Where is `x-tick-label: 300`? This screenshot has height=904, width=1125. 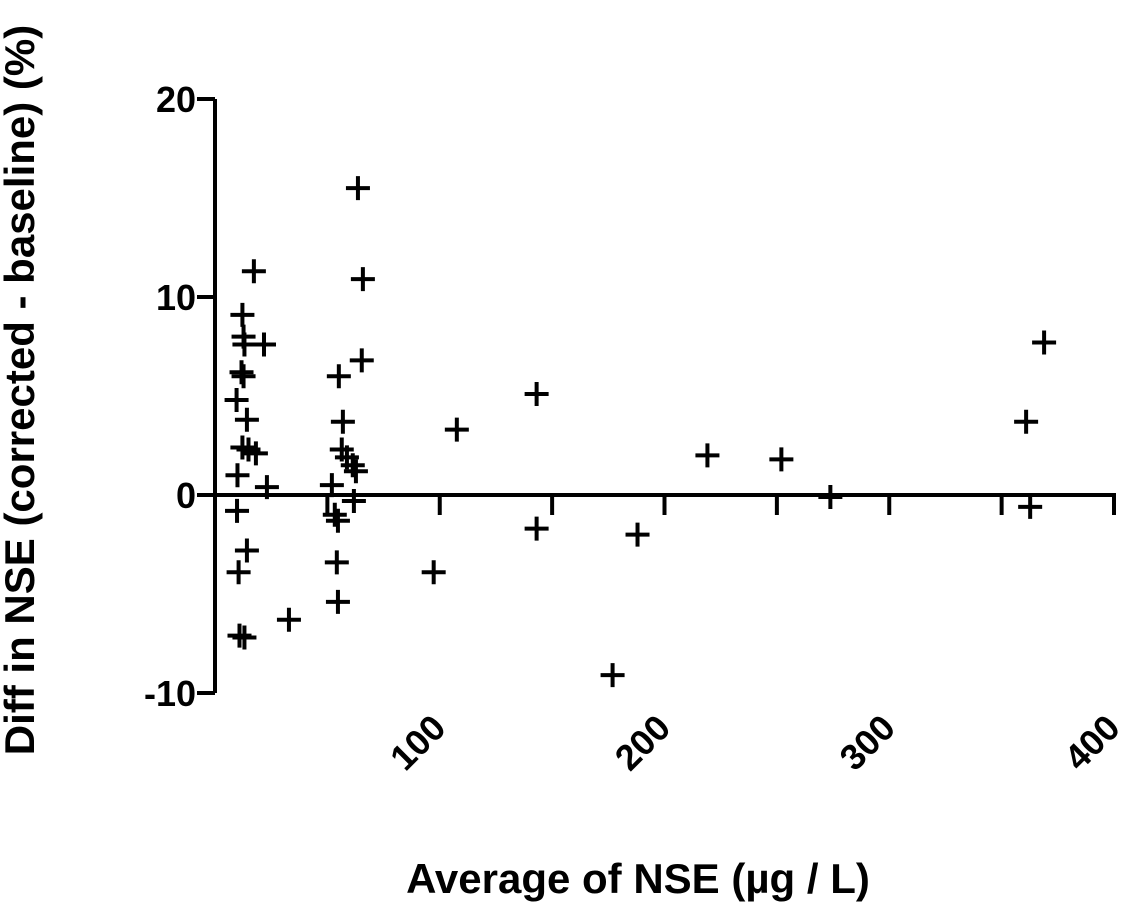
x-tick-label: 300 is located at coordinates (866, 742).